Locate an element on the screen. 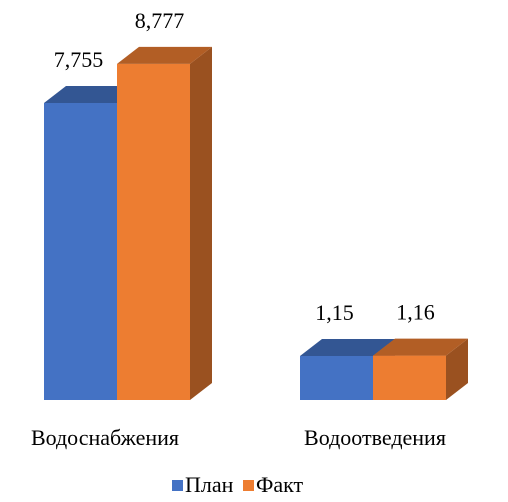 Image resolution: width=508 pixels, height=502 pixels. x-tick-label: Водоотведения is located at coordinates (375, 437).